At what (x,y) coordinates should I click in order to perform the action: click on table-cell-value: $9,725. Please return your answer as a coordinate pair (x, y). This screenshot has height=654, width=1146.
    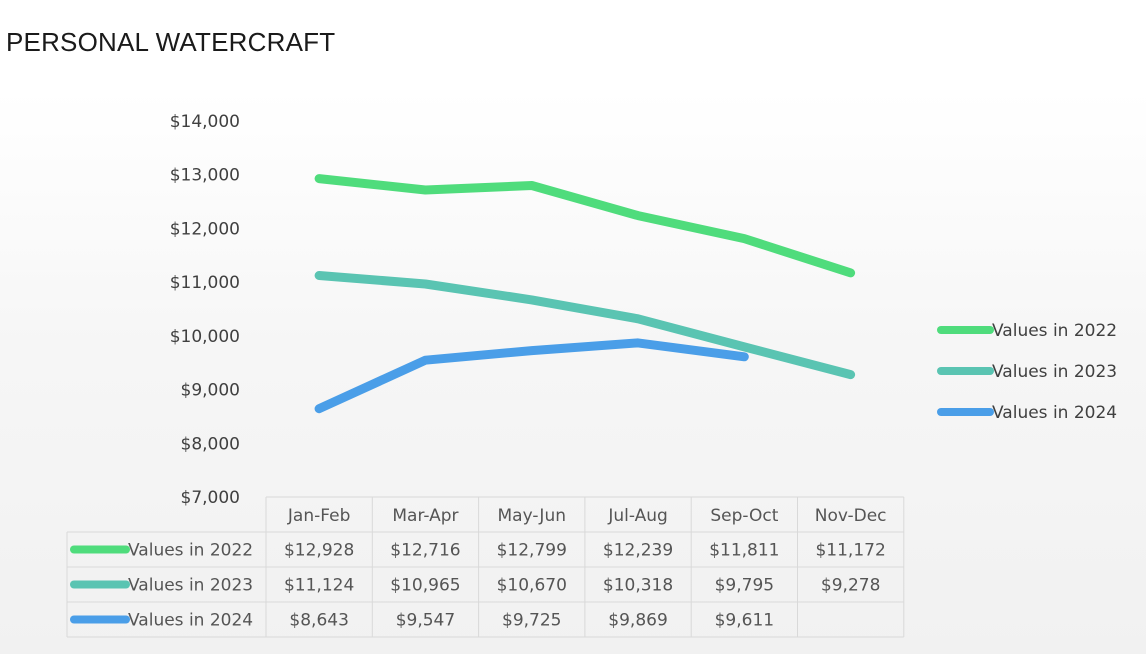
    Looking at the image, I should click on (531, 621).